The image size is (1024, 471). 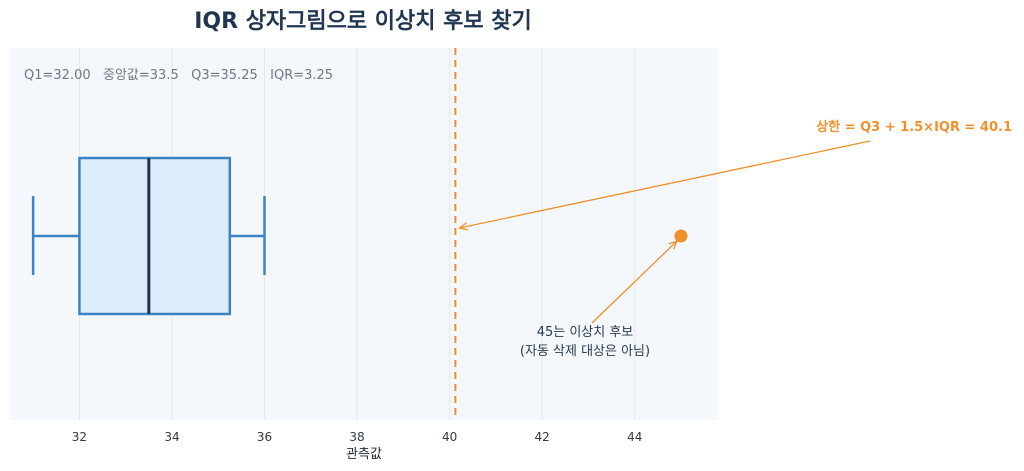 What do you see at coordinates (79, 437) in the screenshot?
I see `x-tick-label-32: 32` at bounding box center [79, 437].